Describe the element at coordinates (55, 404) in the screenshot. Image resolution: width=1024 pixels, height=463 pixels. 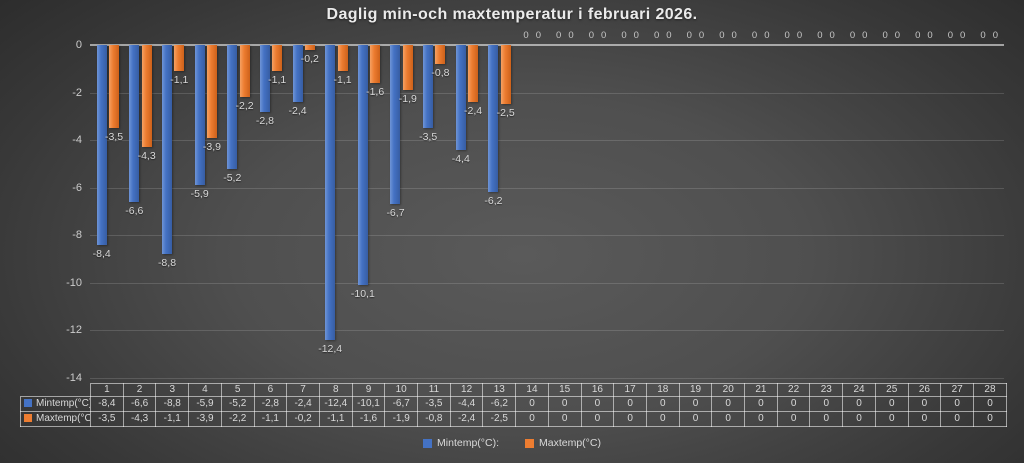
I see `table-row-label-mintemp: Mintemp(°C):` at that location.